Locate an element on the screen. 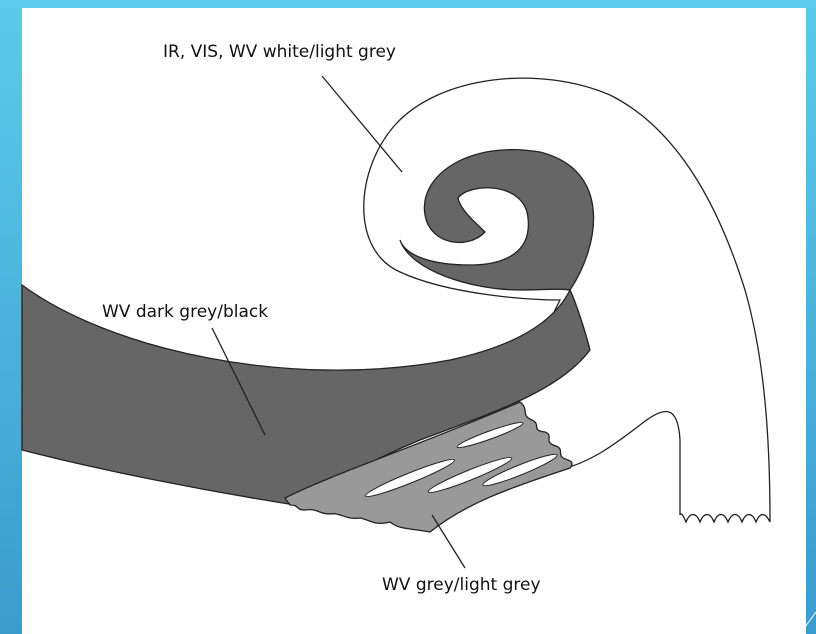  label: WV grey/light grey is located at coordinates (461, 585).